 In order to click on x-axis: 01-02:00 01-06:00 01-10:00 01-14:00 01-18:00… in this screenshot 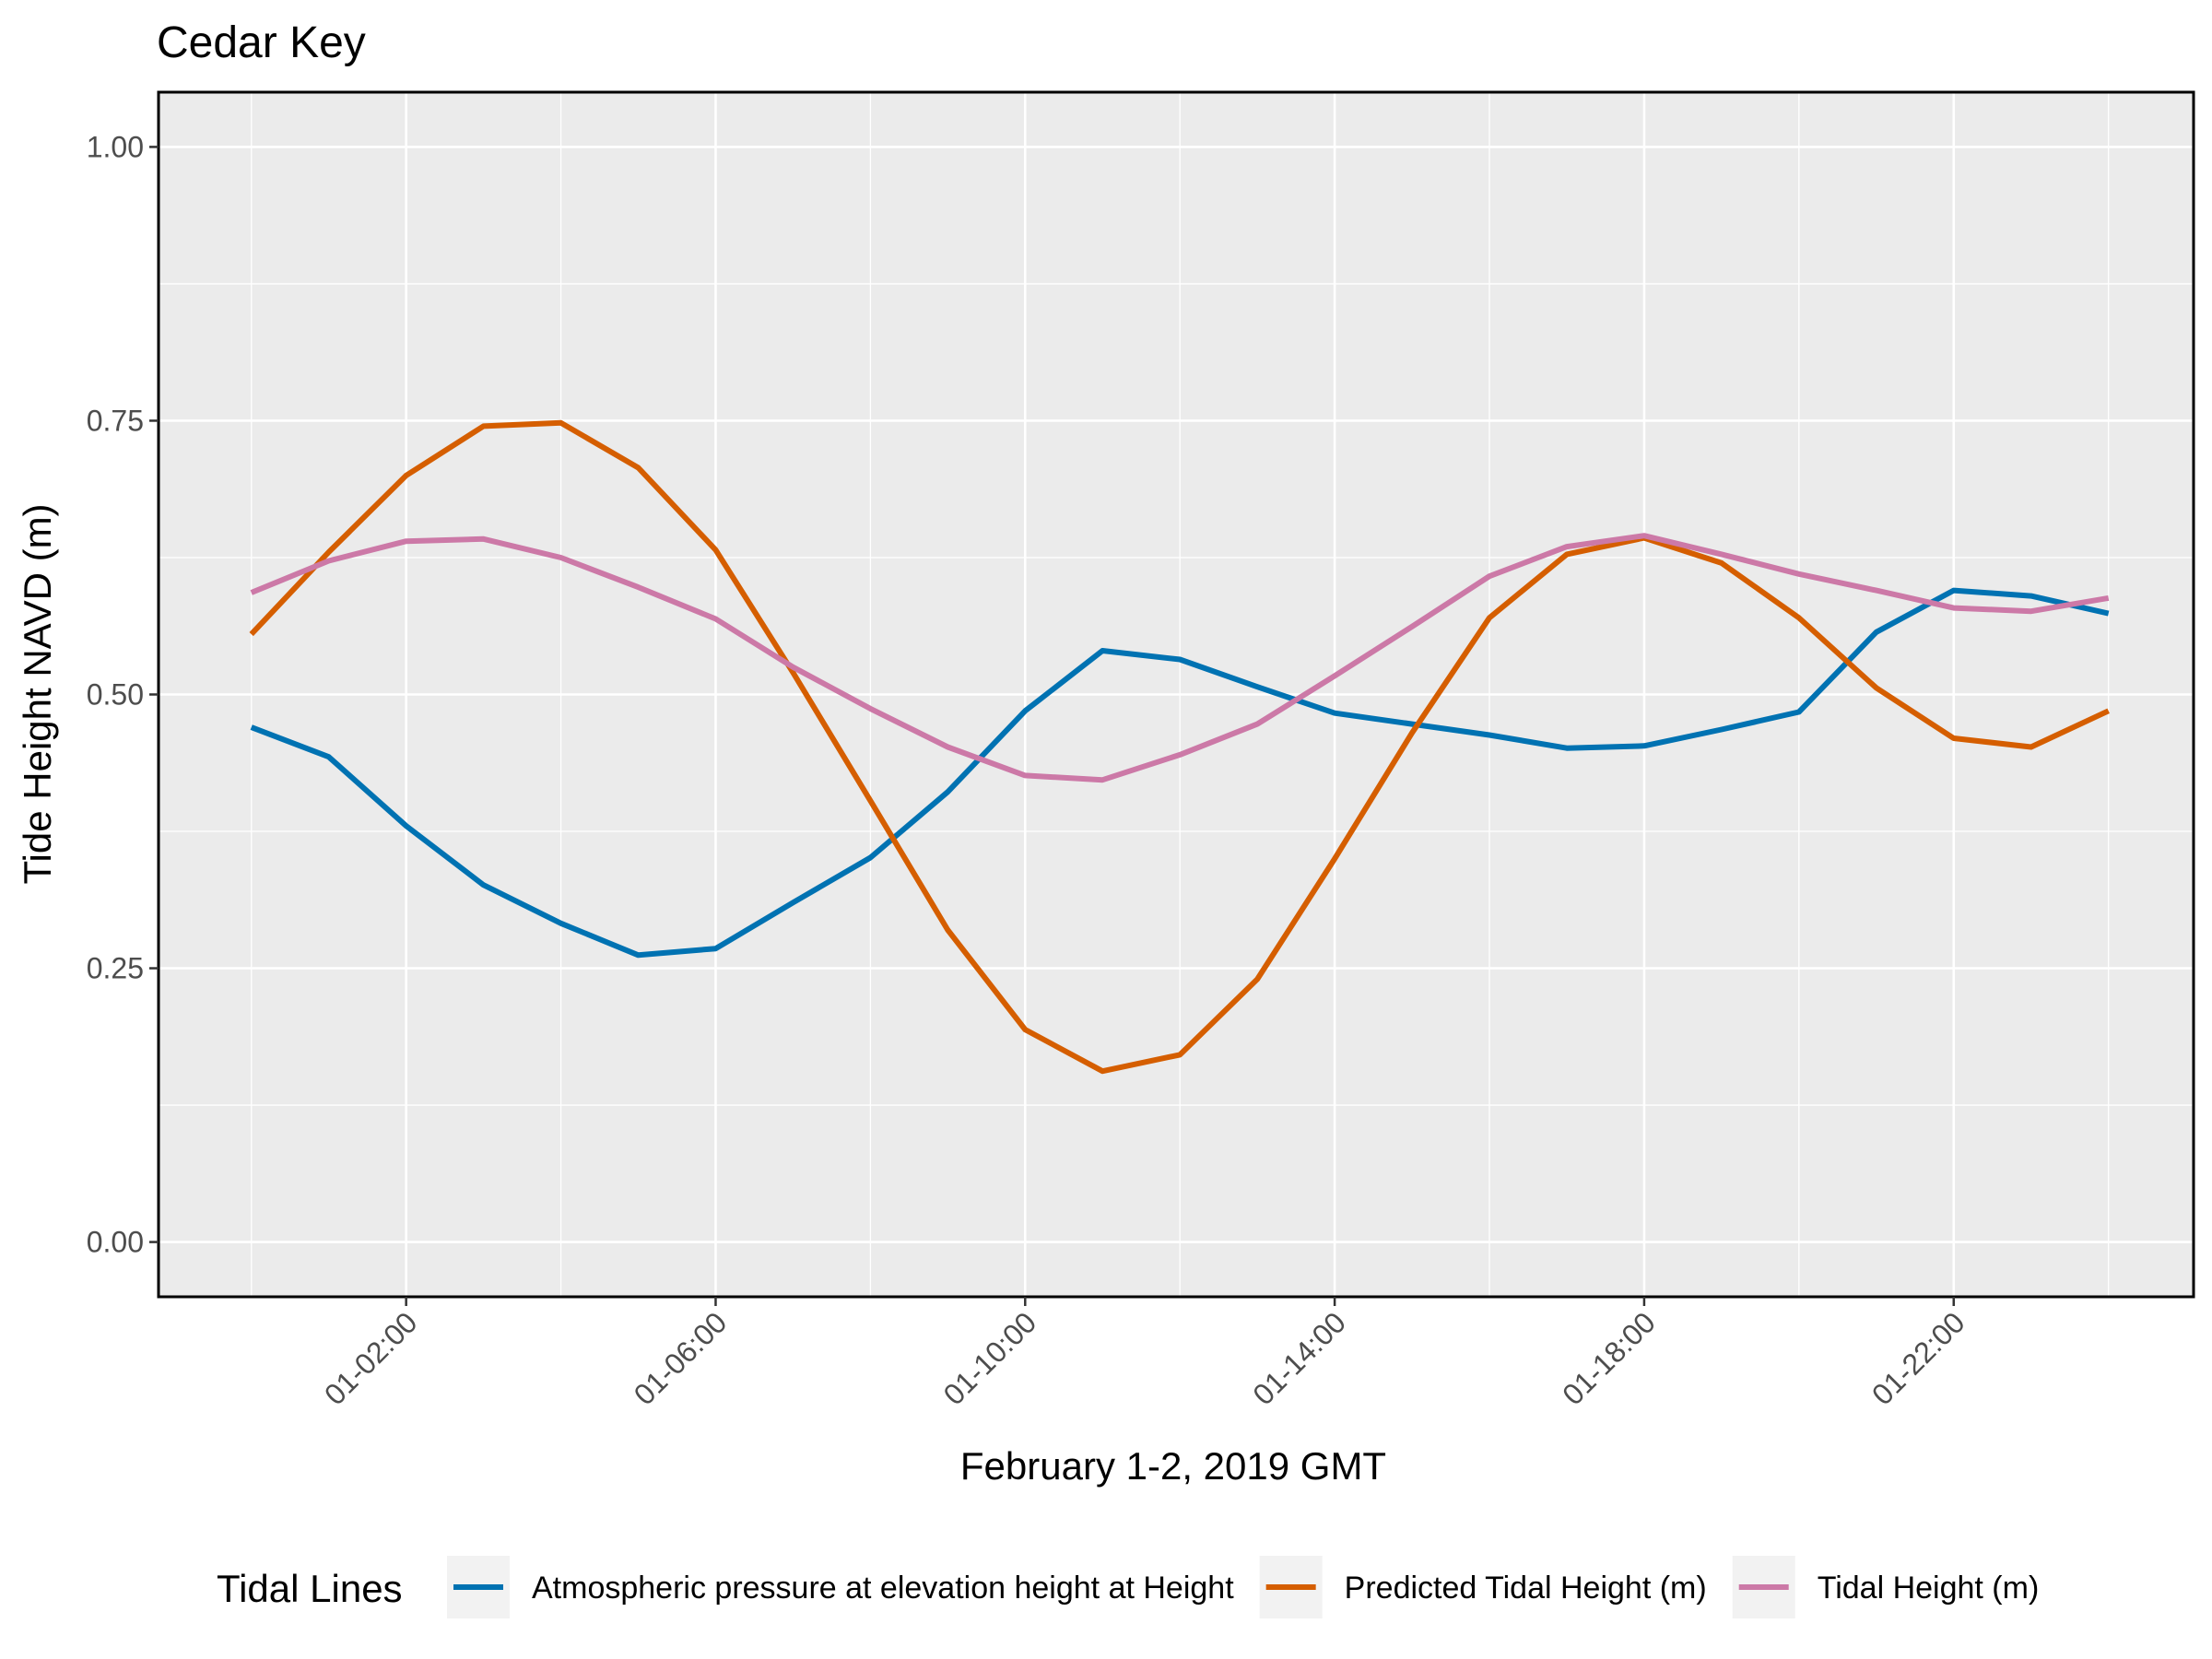, I will do `click(1144, 1354)`.